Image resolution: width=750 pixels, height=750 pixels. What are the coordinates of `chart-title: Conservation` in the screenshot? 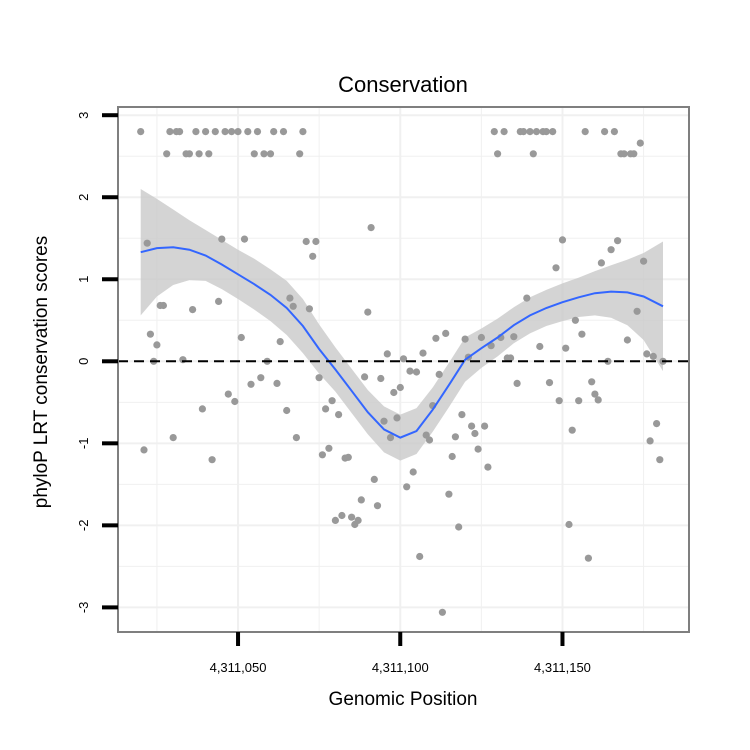 It's located at (403, 84).